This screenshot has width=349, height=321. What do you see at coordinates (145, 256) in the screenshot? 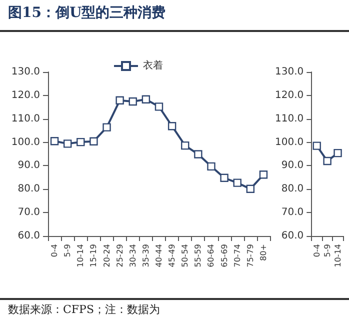
I see `x-tick-label: 35-39` at bounding box center [145, 256].